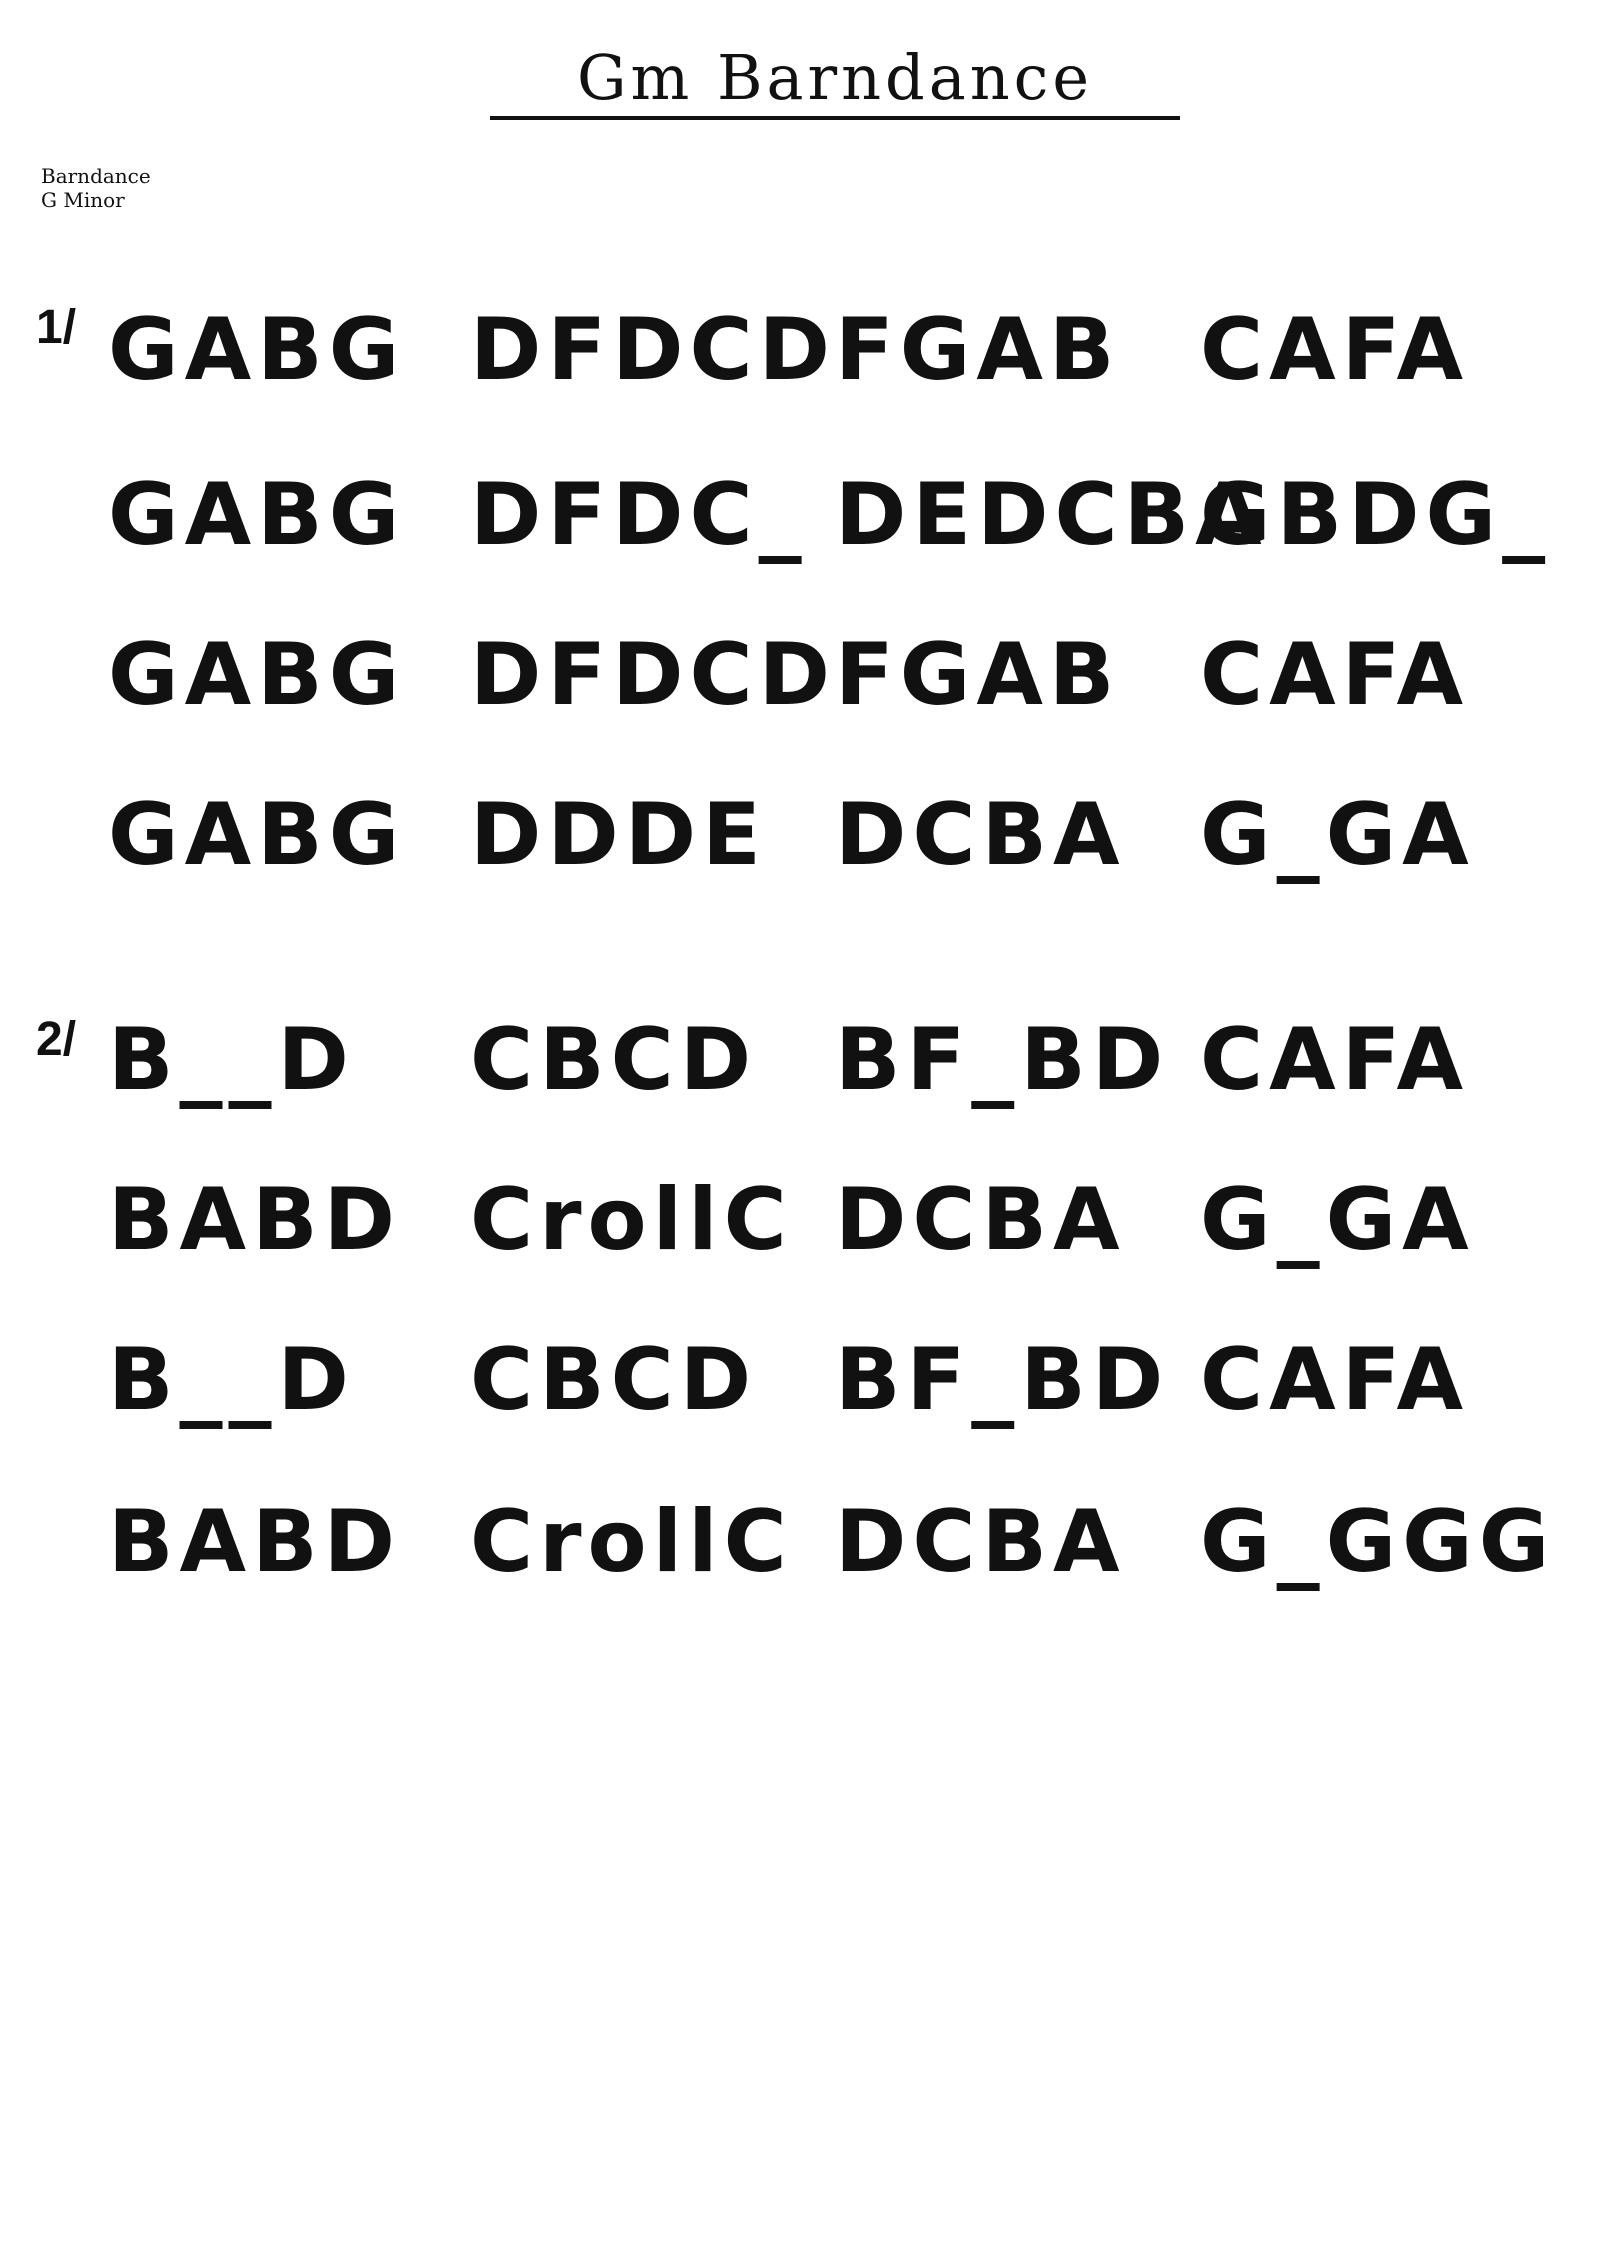  I want to click on bar: G_GGG, so click(1378, 1542).